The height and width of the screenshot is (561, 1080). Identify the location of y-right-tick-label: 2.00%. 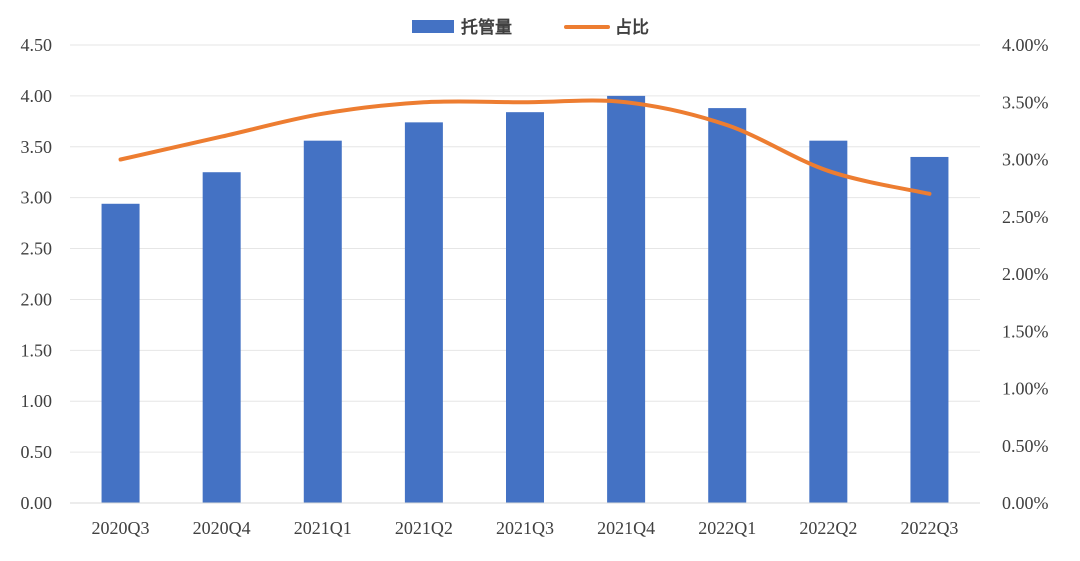
(1025, 274).